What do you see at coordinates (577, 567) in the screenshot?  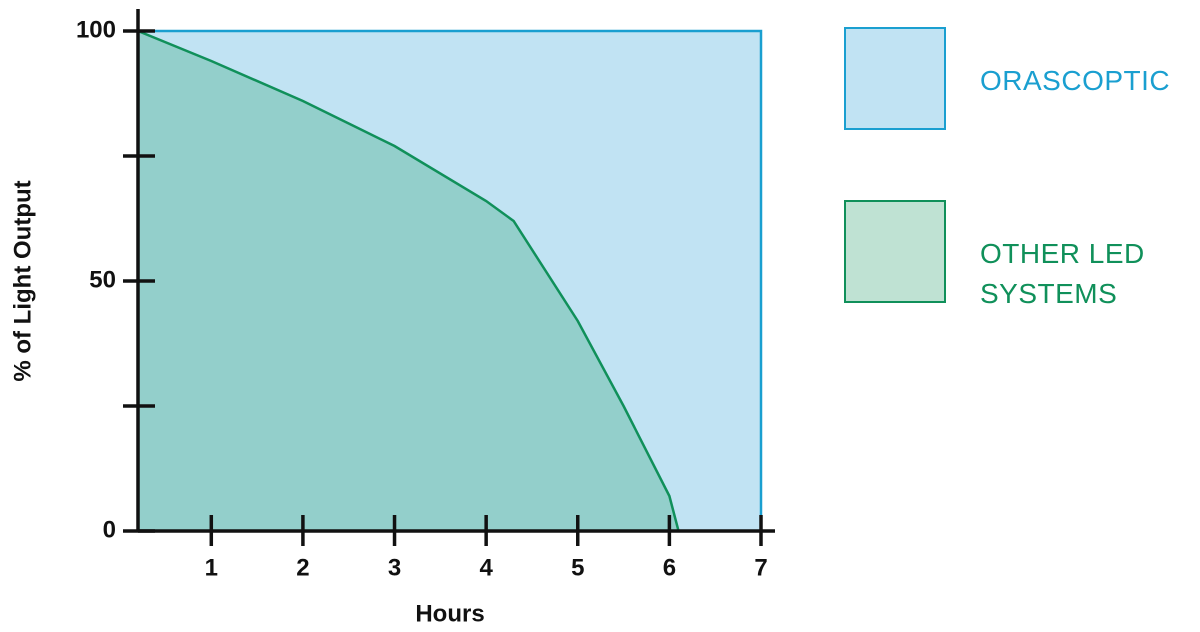 I see `x-tick-label: 5` at bounding box center [577, 567].